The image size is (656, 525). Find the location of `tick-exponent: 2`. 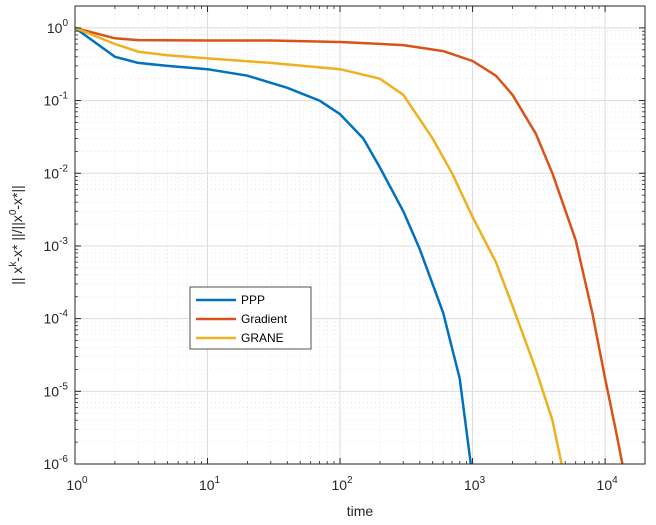

tick-exponent: 2 is located at coordinates (350, 480).